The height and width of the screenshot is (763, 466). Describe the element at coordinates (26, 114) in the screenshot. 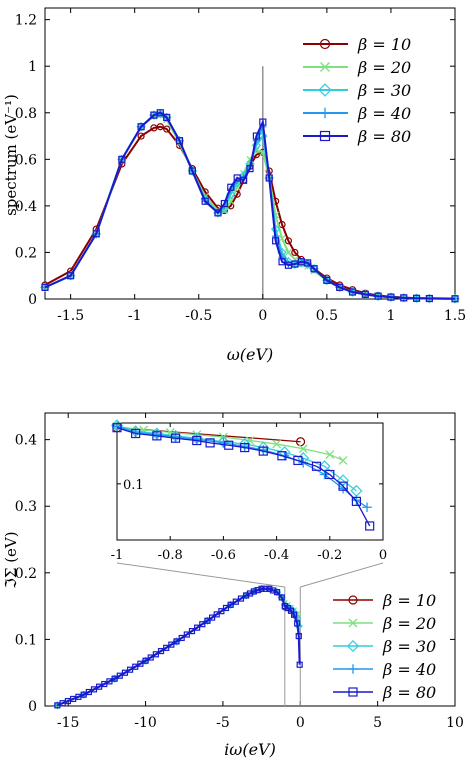

I see `top-y-tick-label: 0.8` at that location.